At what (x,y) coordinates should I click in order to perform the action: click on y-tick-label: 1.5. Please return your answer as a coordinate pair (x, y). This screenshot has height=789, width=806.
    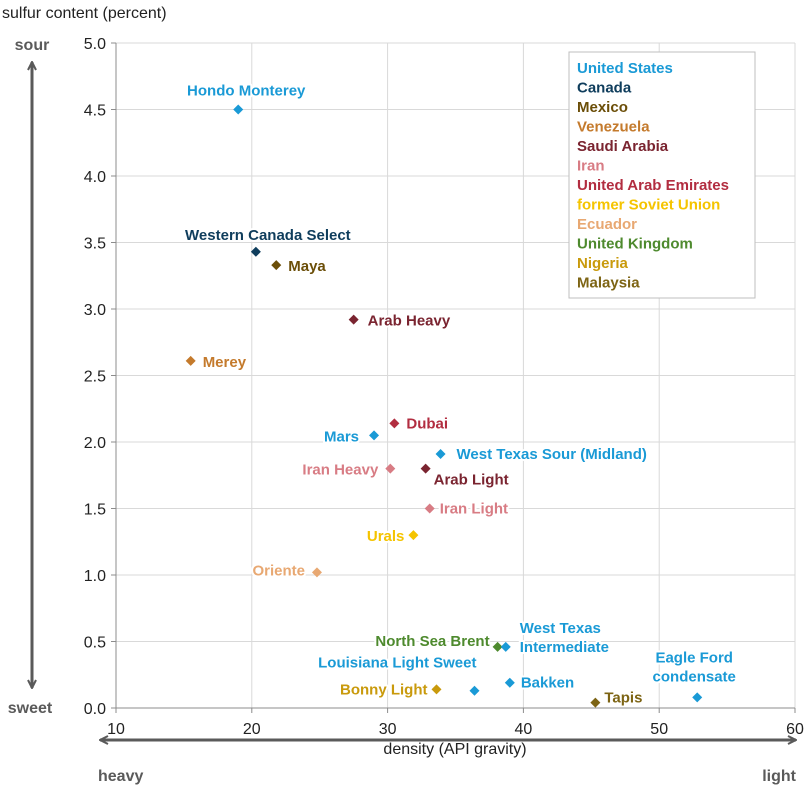
    Looking at the image, I should click on (95, 510).